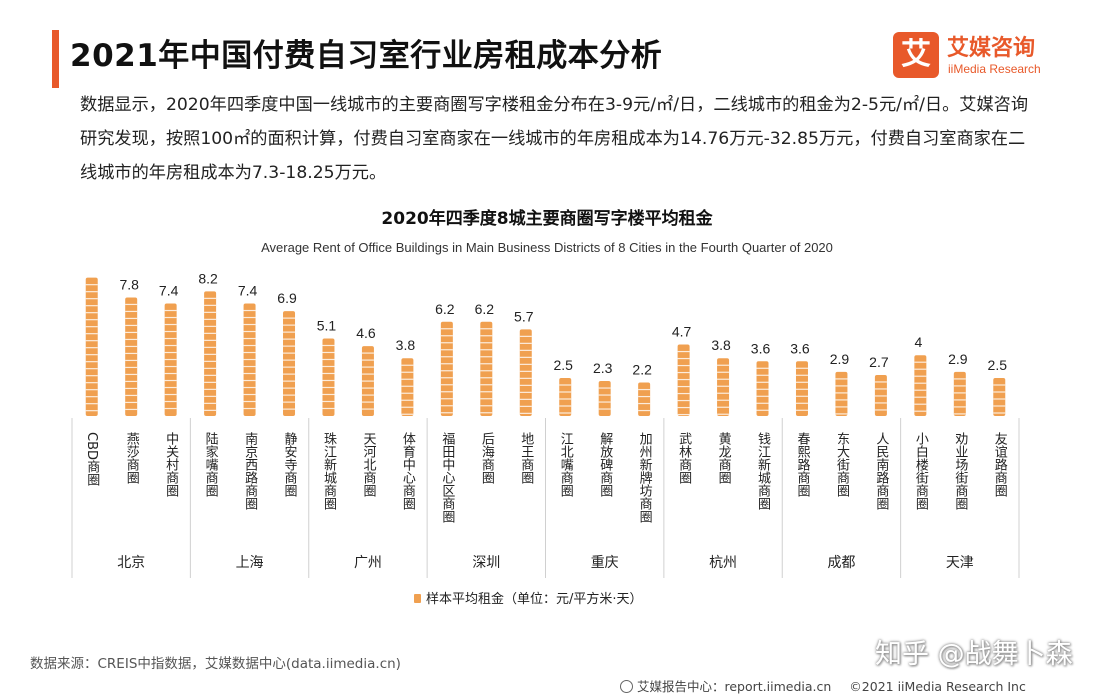 The image size is (1094, 699). I want to click on city-label: 深圳, so click(486, 563).